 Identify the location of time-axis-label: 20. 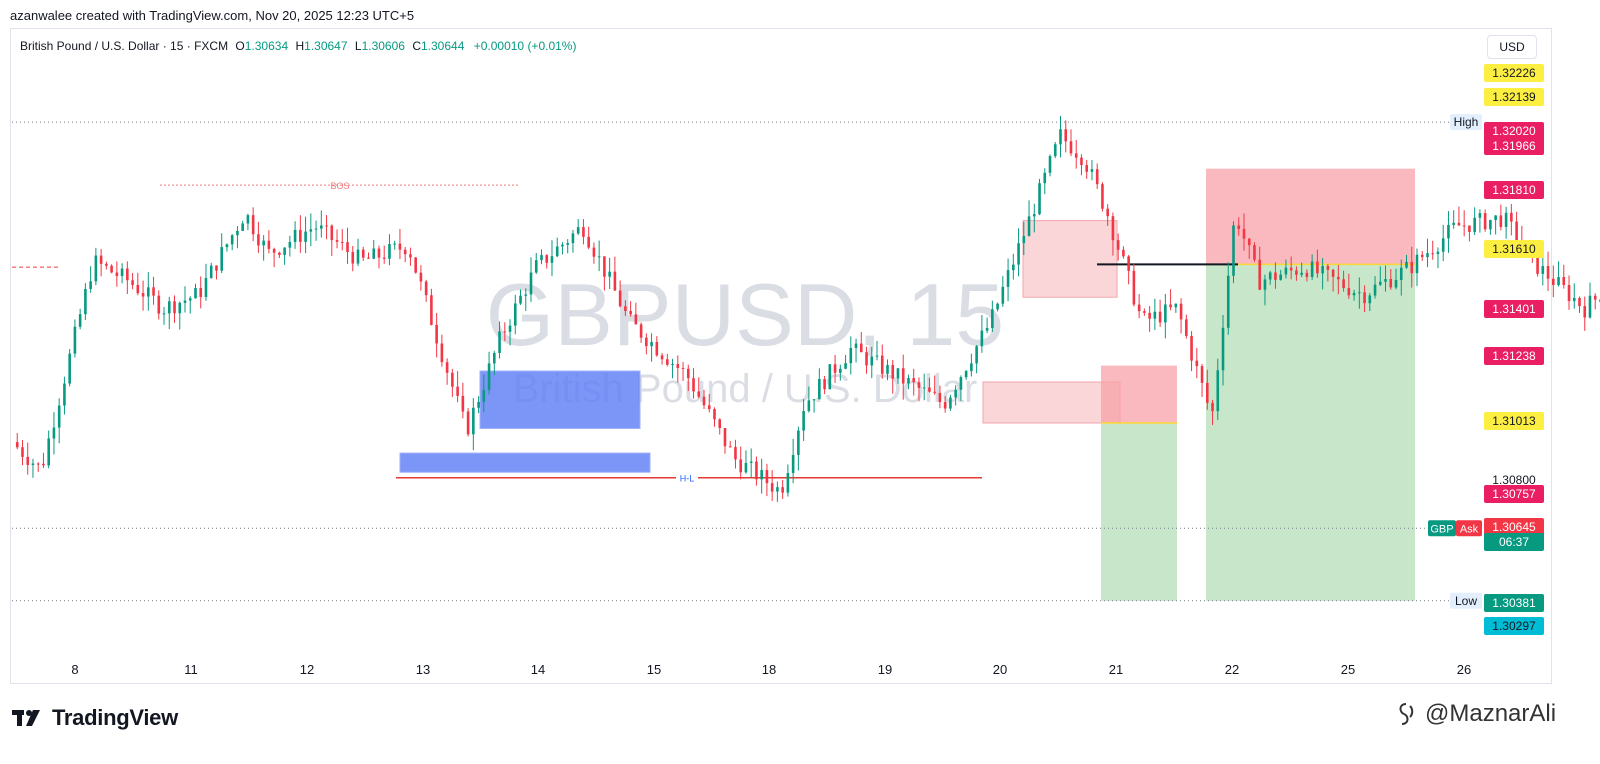
(1000, 669).